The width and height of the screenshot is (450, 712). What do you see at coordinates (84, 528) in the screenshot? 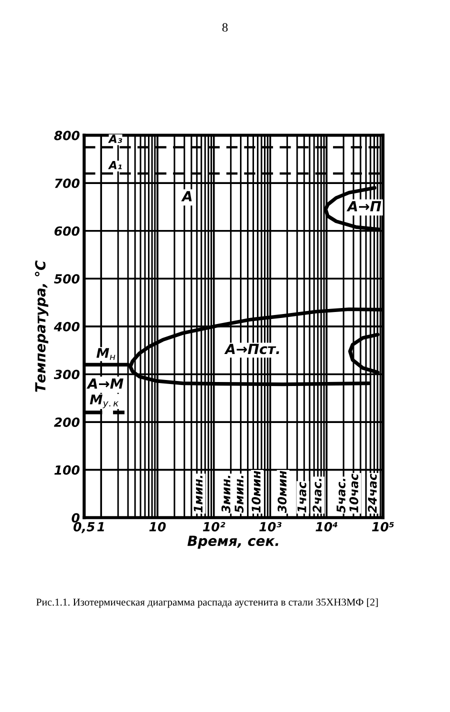
I see `x-tick-label: 0,5` at bounding box center [84, 528].